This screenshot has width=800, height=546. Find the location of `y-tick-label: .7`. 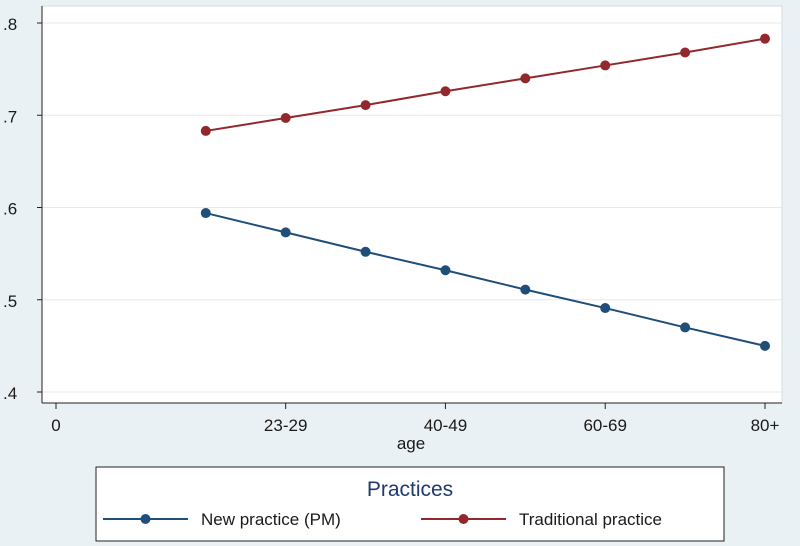

y-tick-label: .7 is located at coordinates (10, 116).